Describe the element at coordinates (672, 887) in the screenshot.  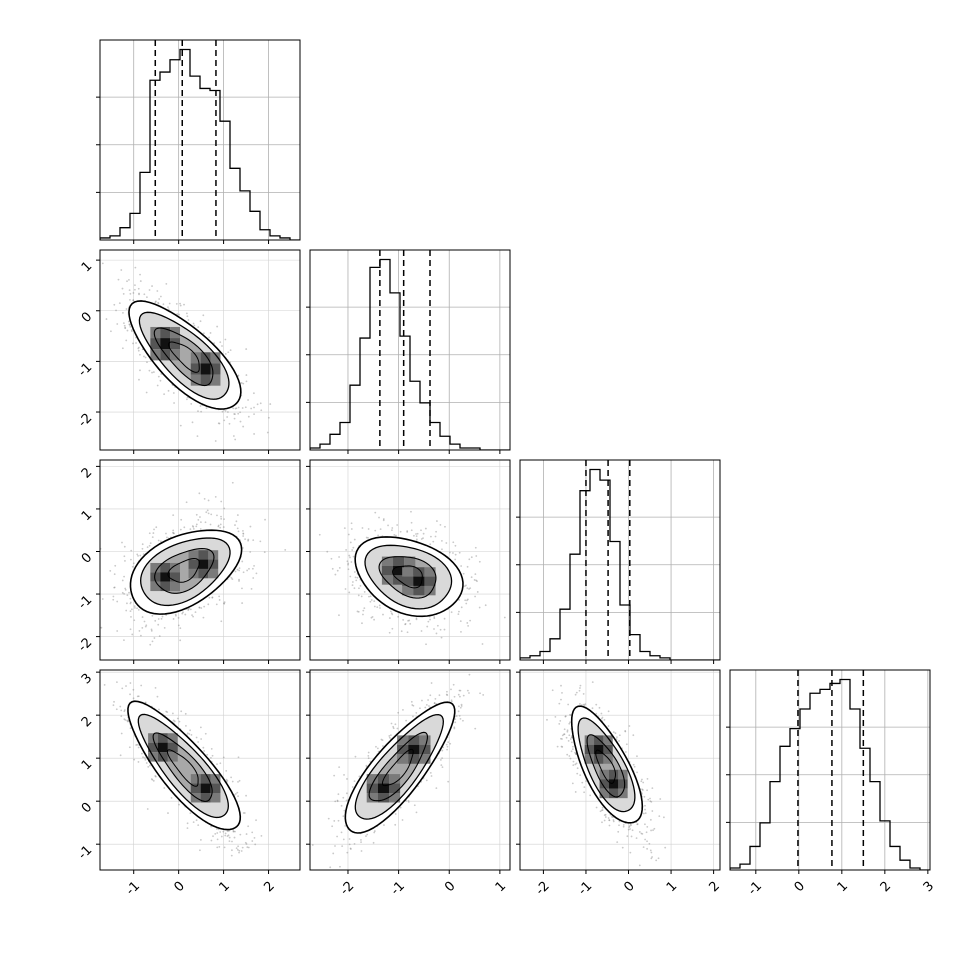
I see `x-tick-label: 1` at that location.